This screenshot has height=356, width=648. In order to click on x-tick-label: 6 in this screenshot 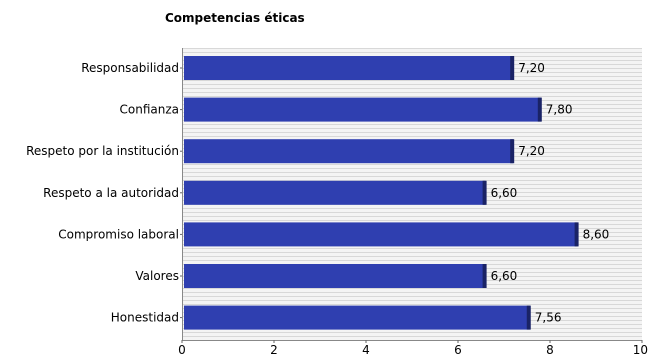, I will do `click(458, 349)`.